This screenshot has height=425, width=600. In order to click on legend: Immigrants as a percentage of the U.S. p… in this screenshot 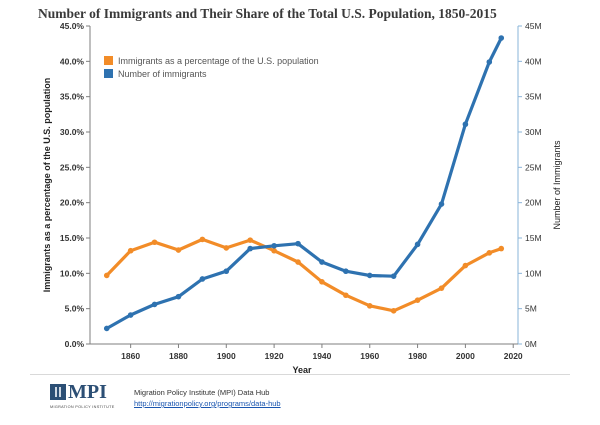, I will do `click(211, 67)`.